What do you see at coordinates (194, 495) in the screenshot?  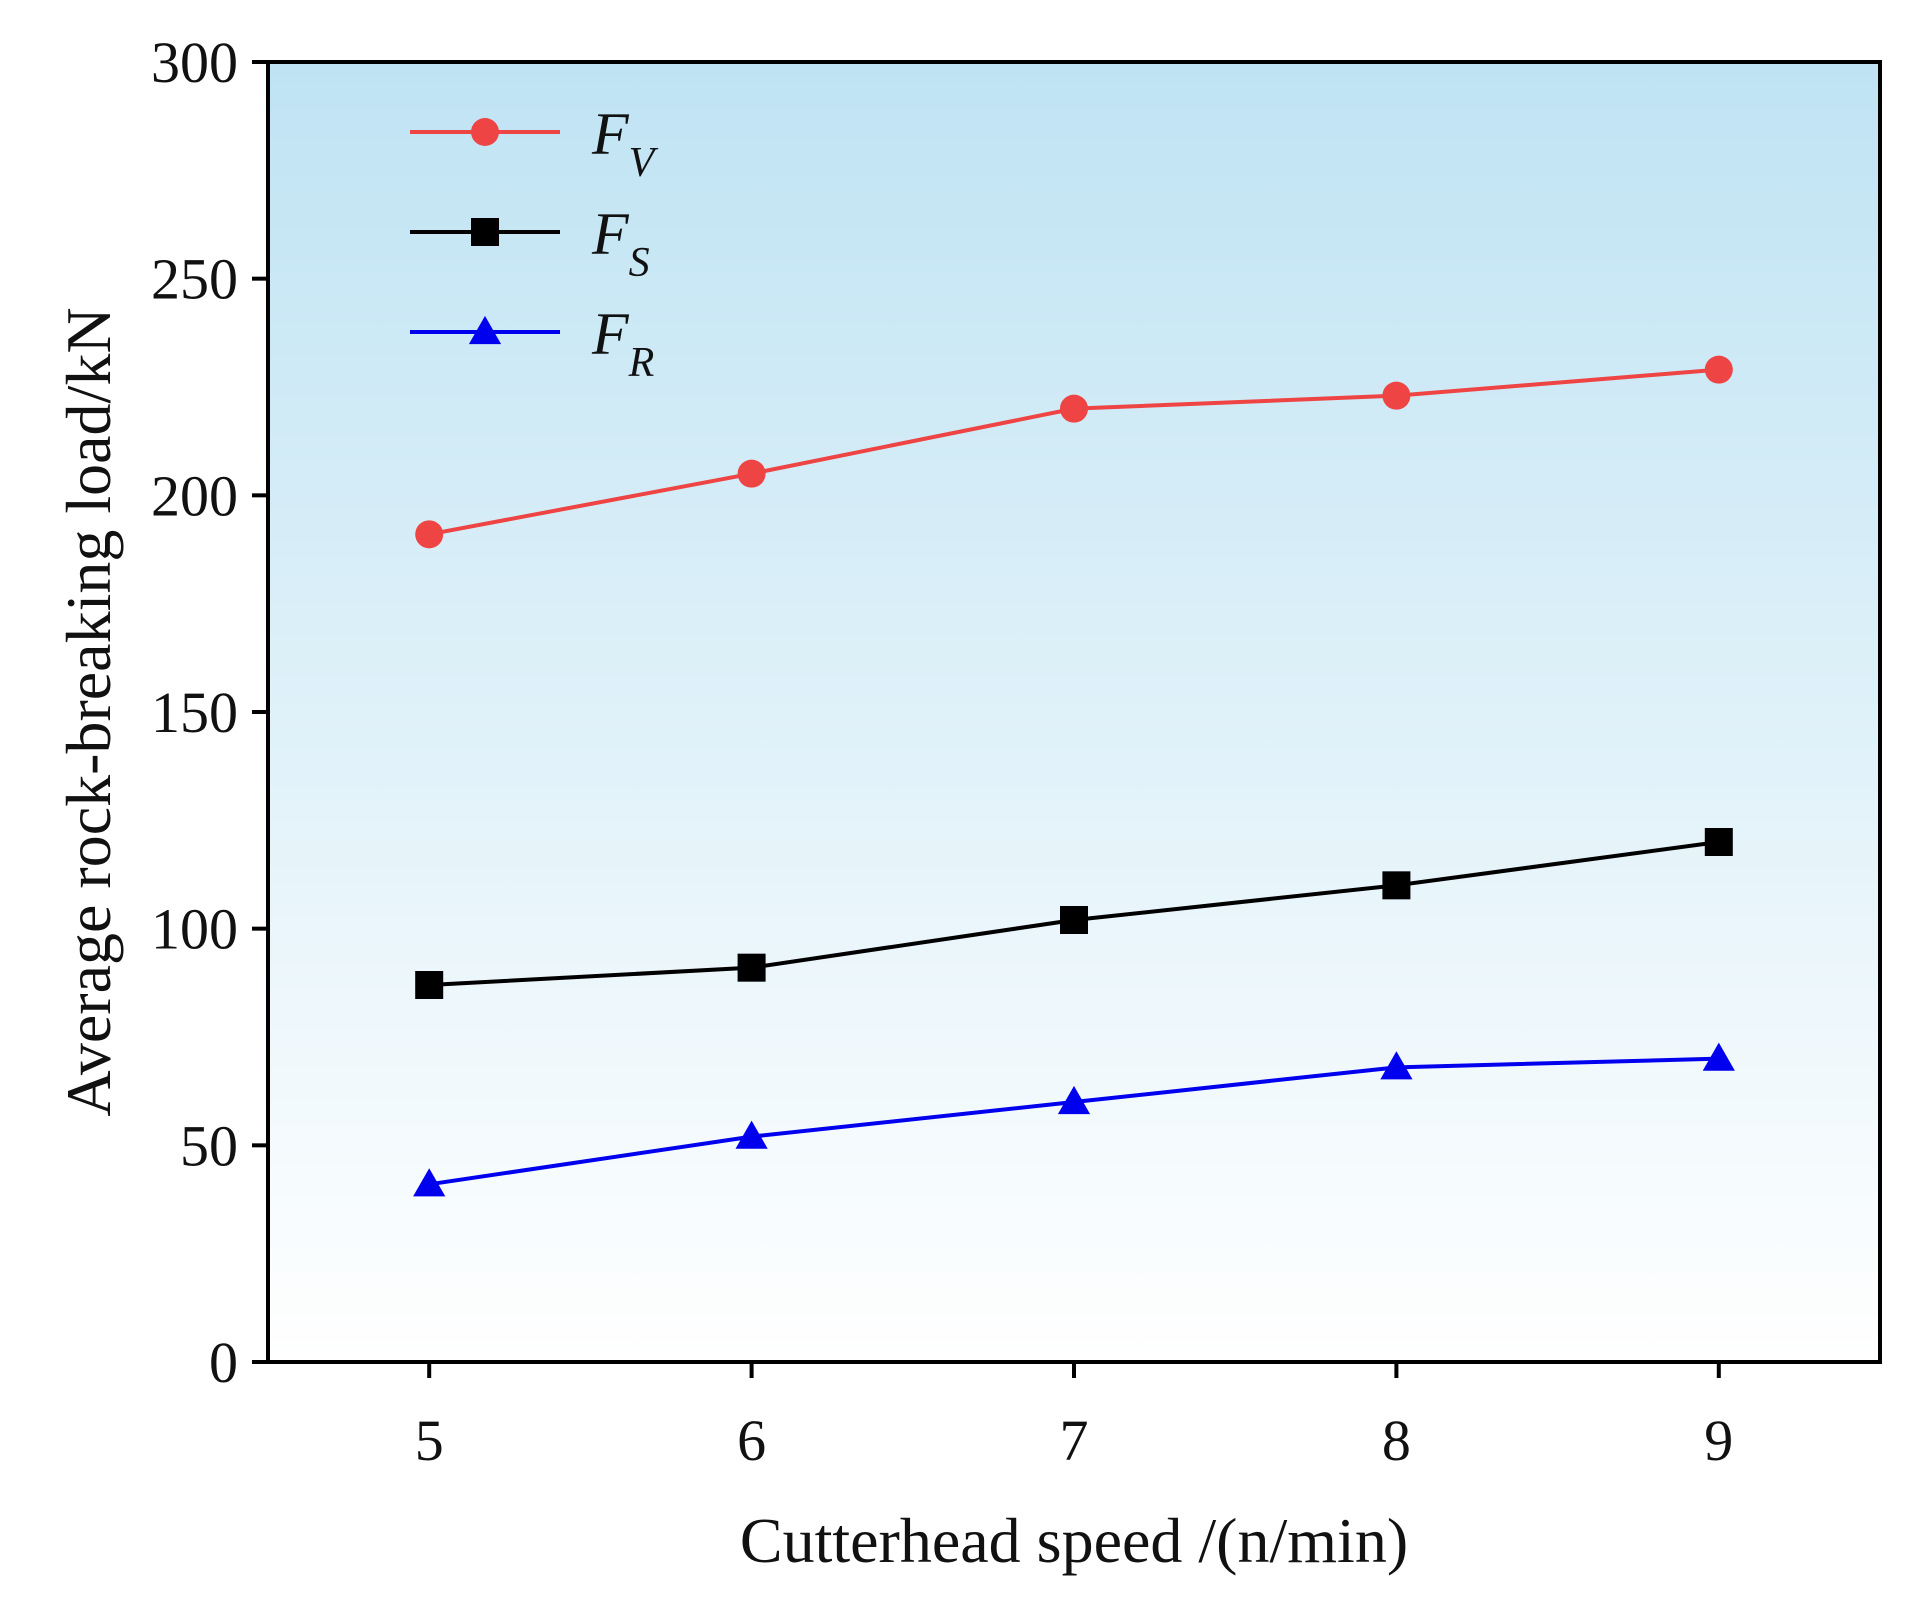 I see `y-tick-label: 200` at bounding box center [194, 495].